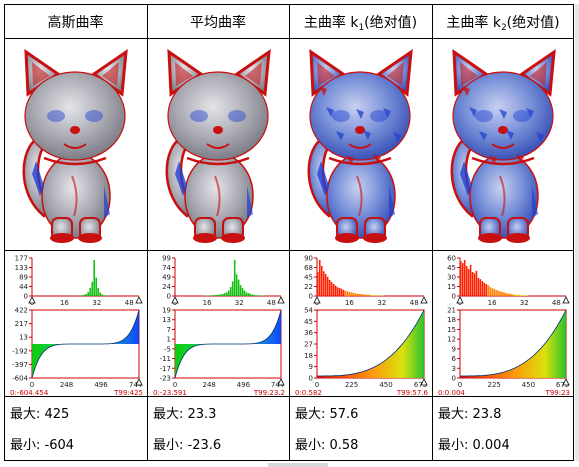 The width and height of the screenshot is (579, 467). Describe the element at coordinates (469, 414) in the screenshot. I see `max-value-4: 最大: 23.8` at that location.